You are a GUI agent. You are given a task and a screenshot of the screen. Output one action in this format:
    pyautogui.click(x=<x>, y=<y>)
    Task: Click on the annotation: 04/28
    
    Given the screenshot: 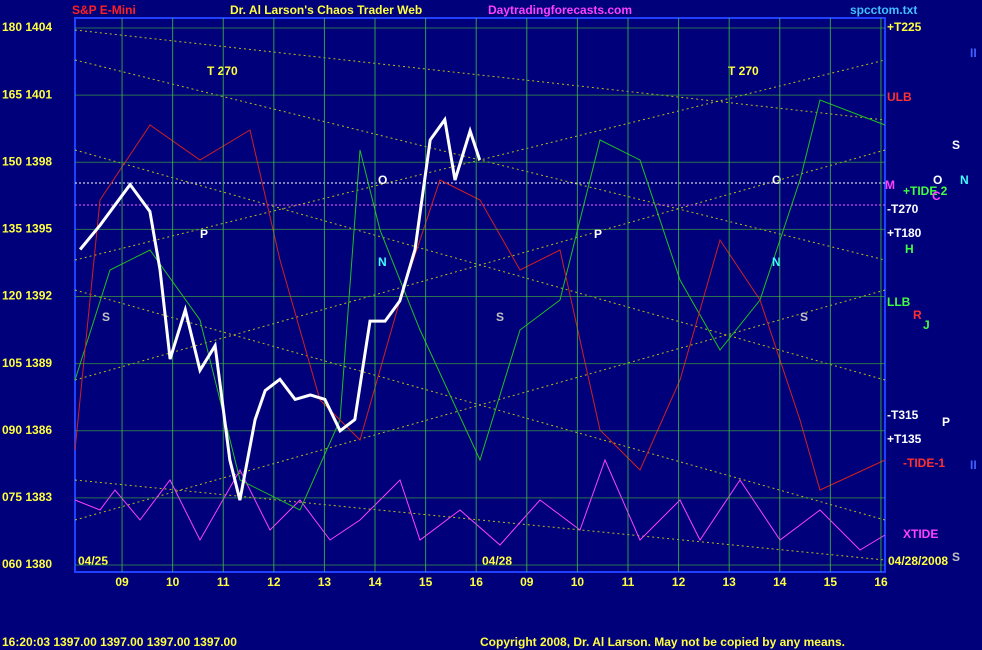 What is the action you would take?
    pyautogui.click(x=497, y=561)
    